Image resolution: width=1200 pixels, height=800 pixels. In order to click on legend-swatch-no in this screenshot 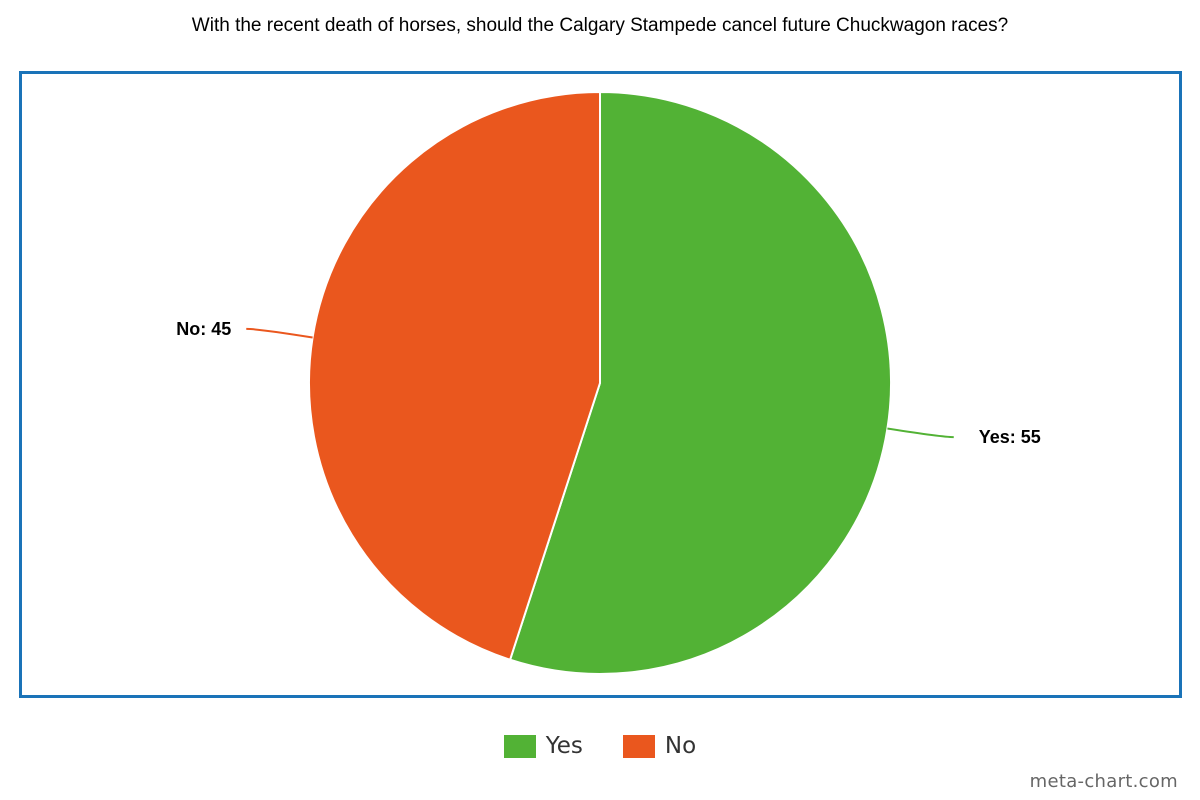, I will do `click(638, 746)`.